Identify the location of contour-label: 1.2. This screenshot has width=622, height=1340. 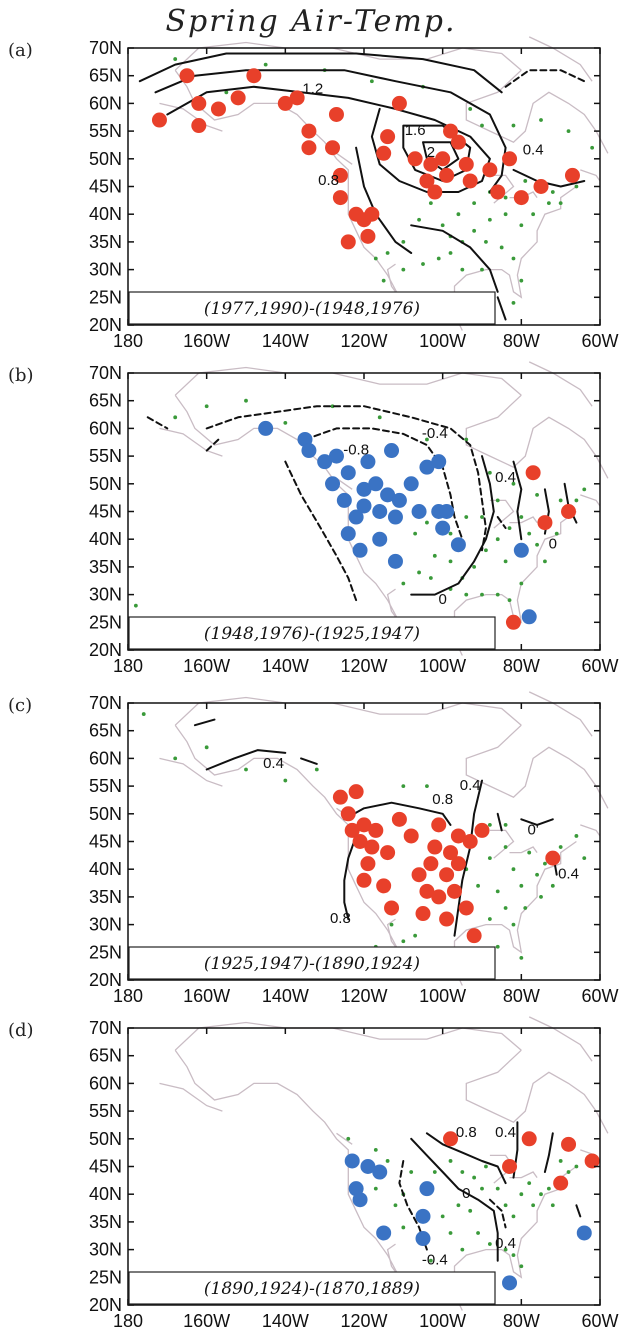
(312, 89).